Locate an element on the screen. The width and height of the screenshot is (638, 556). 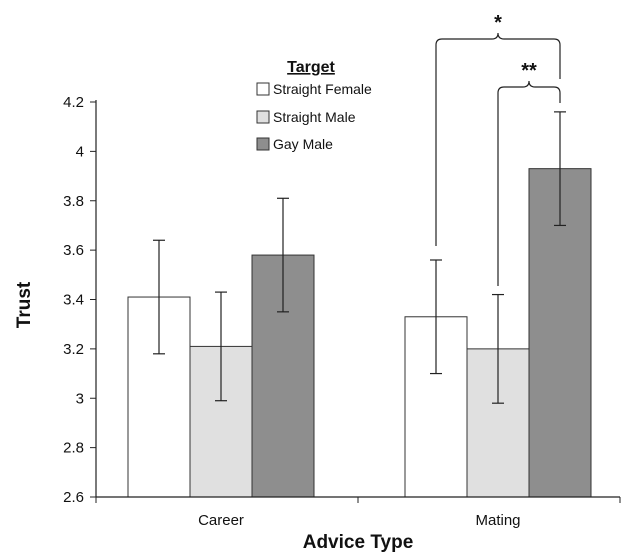
x-axis-ticks: Career Mating is located at coordinates (359, 520).